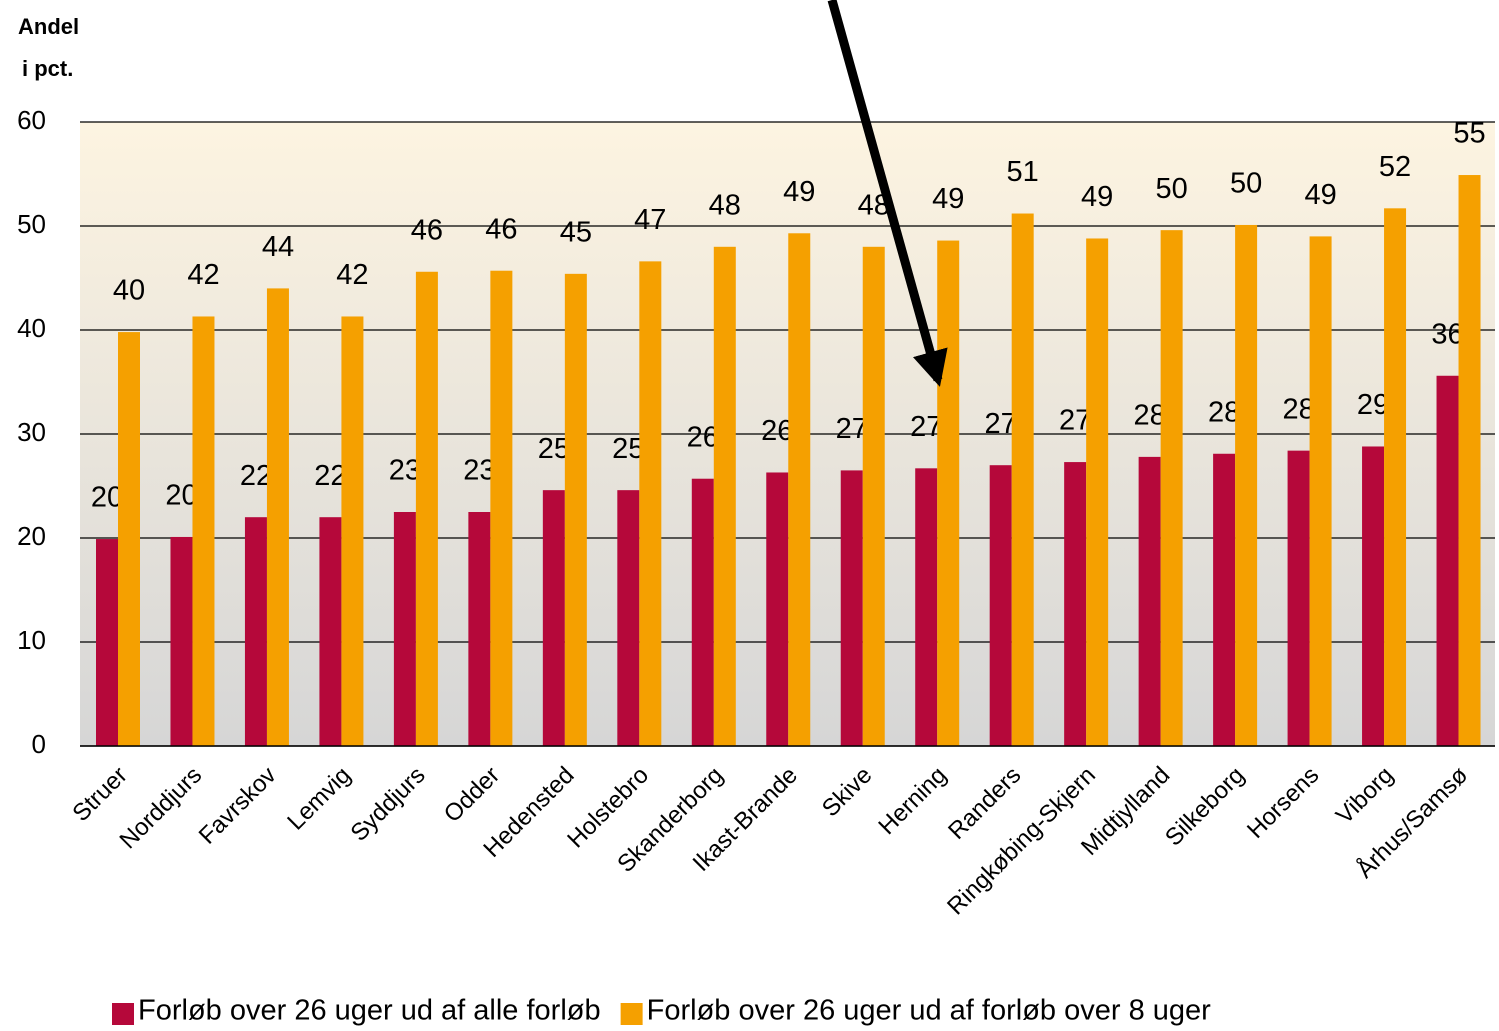 Image resolution: width=1499 pixels, height=1031 pixels. What do you see at coordinates (1395, 167) in the screenshot?
I see `data-label: 52` at bounding box center [1395, 167].